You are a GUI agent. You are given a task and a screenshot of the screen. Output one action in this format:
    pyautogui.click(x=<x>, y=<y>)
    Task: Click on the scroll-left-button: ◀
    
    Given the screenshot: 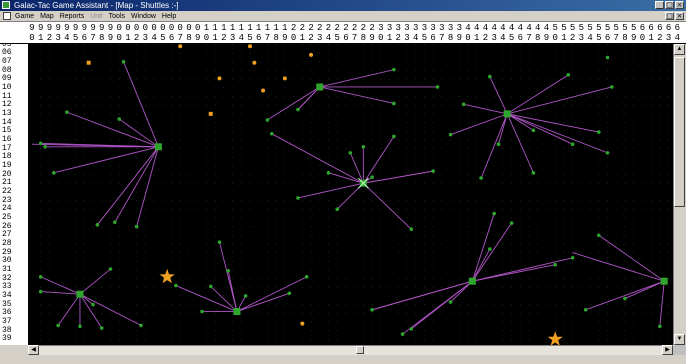 What is the action you would take?
    pyautogui.click(x=33, y=350)
    